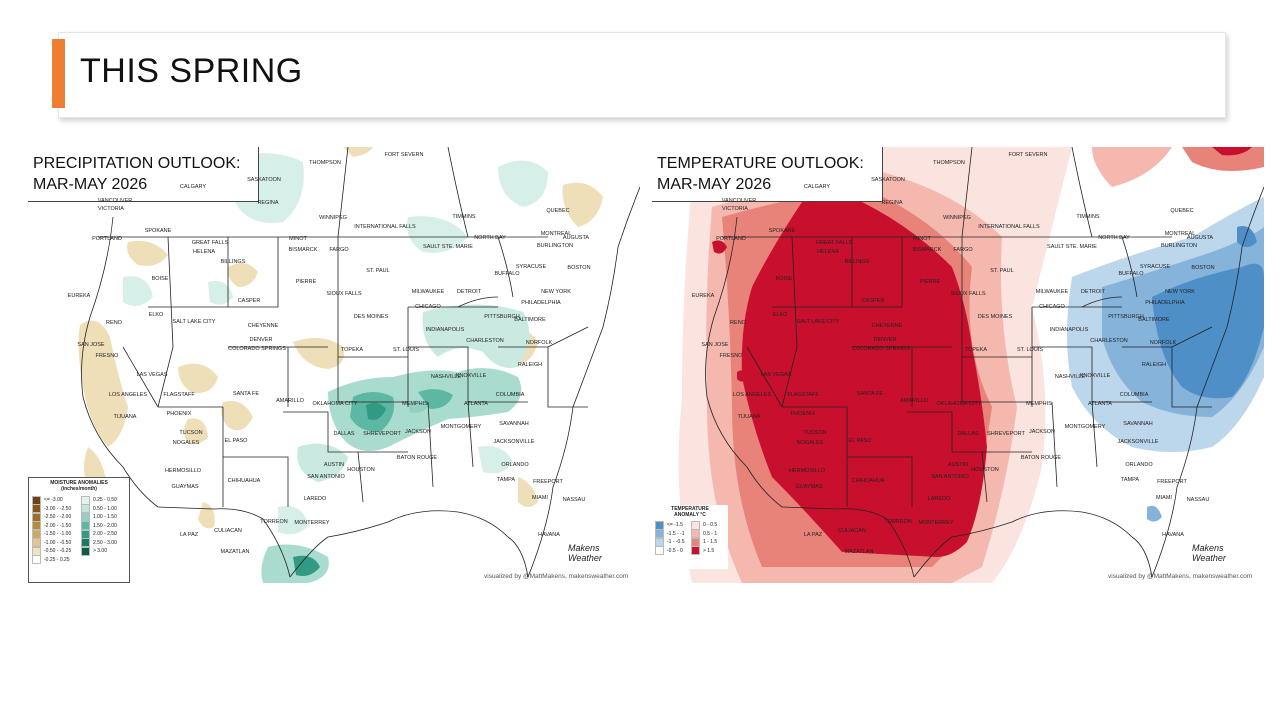  I want to click on precip-legend-row: 2.50 - 3.00, so click(103, 543).